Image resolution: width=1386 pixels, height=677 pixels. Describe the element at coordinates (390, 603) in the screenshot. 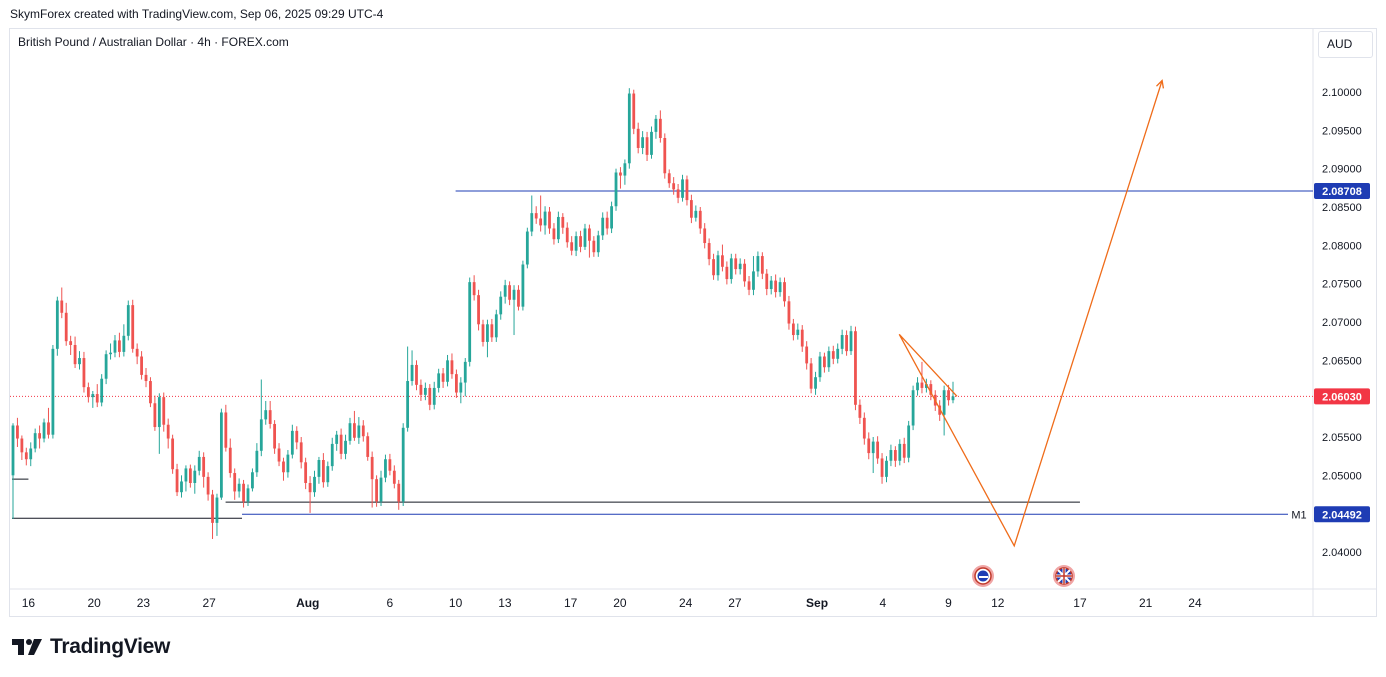

I see `time-tick-label: 6` at that location.